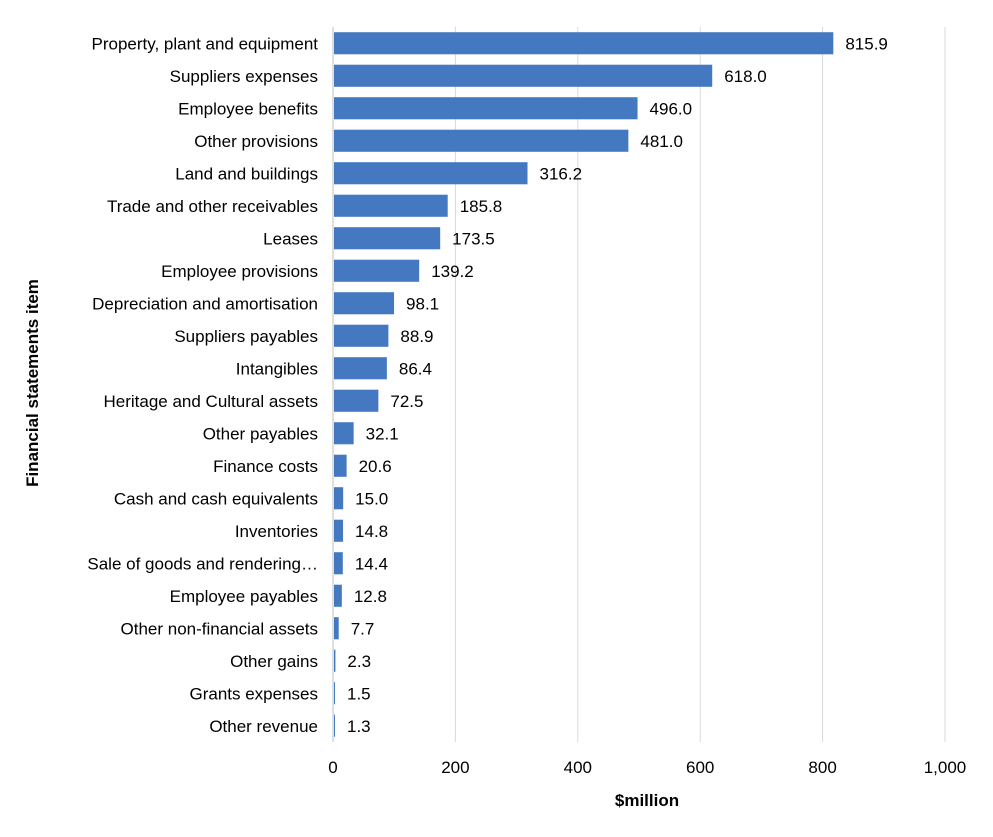 The height and width of the screenshot is (837, 993). What do you see at coordinates (371, 563) in the screenshot?
I see `value-label: 14.4` at bounding box center [371, 563].